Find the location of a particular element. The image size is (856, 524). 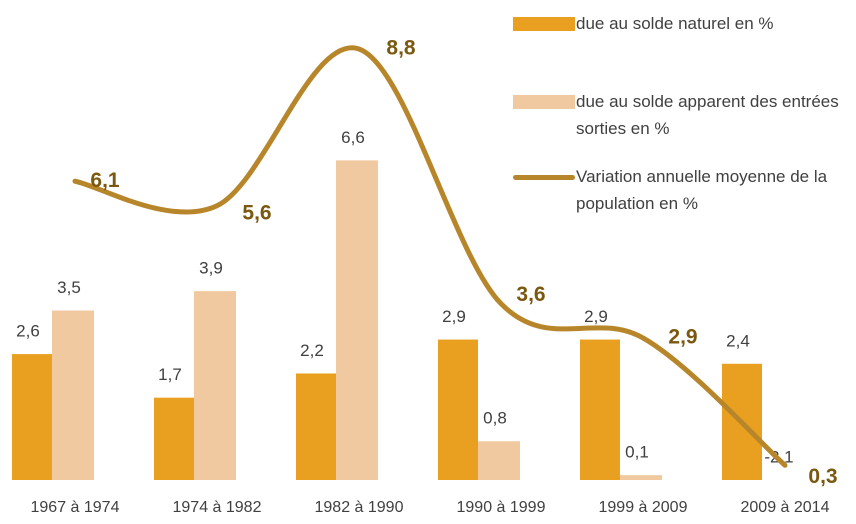

value-label: 0,1 is located at coordinates (637, 452).